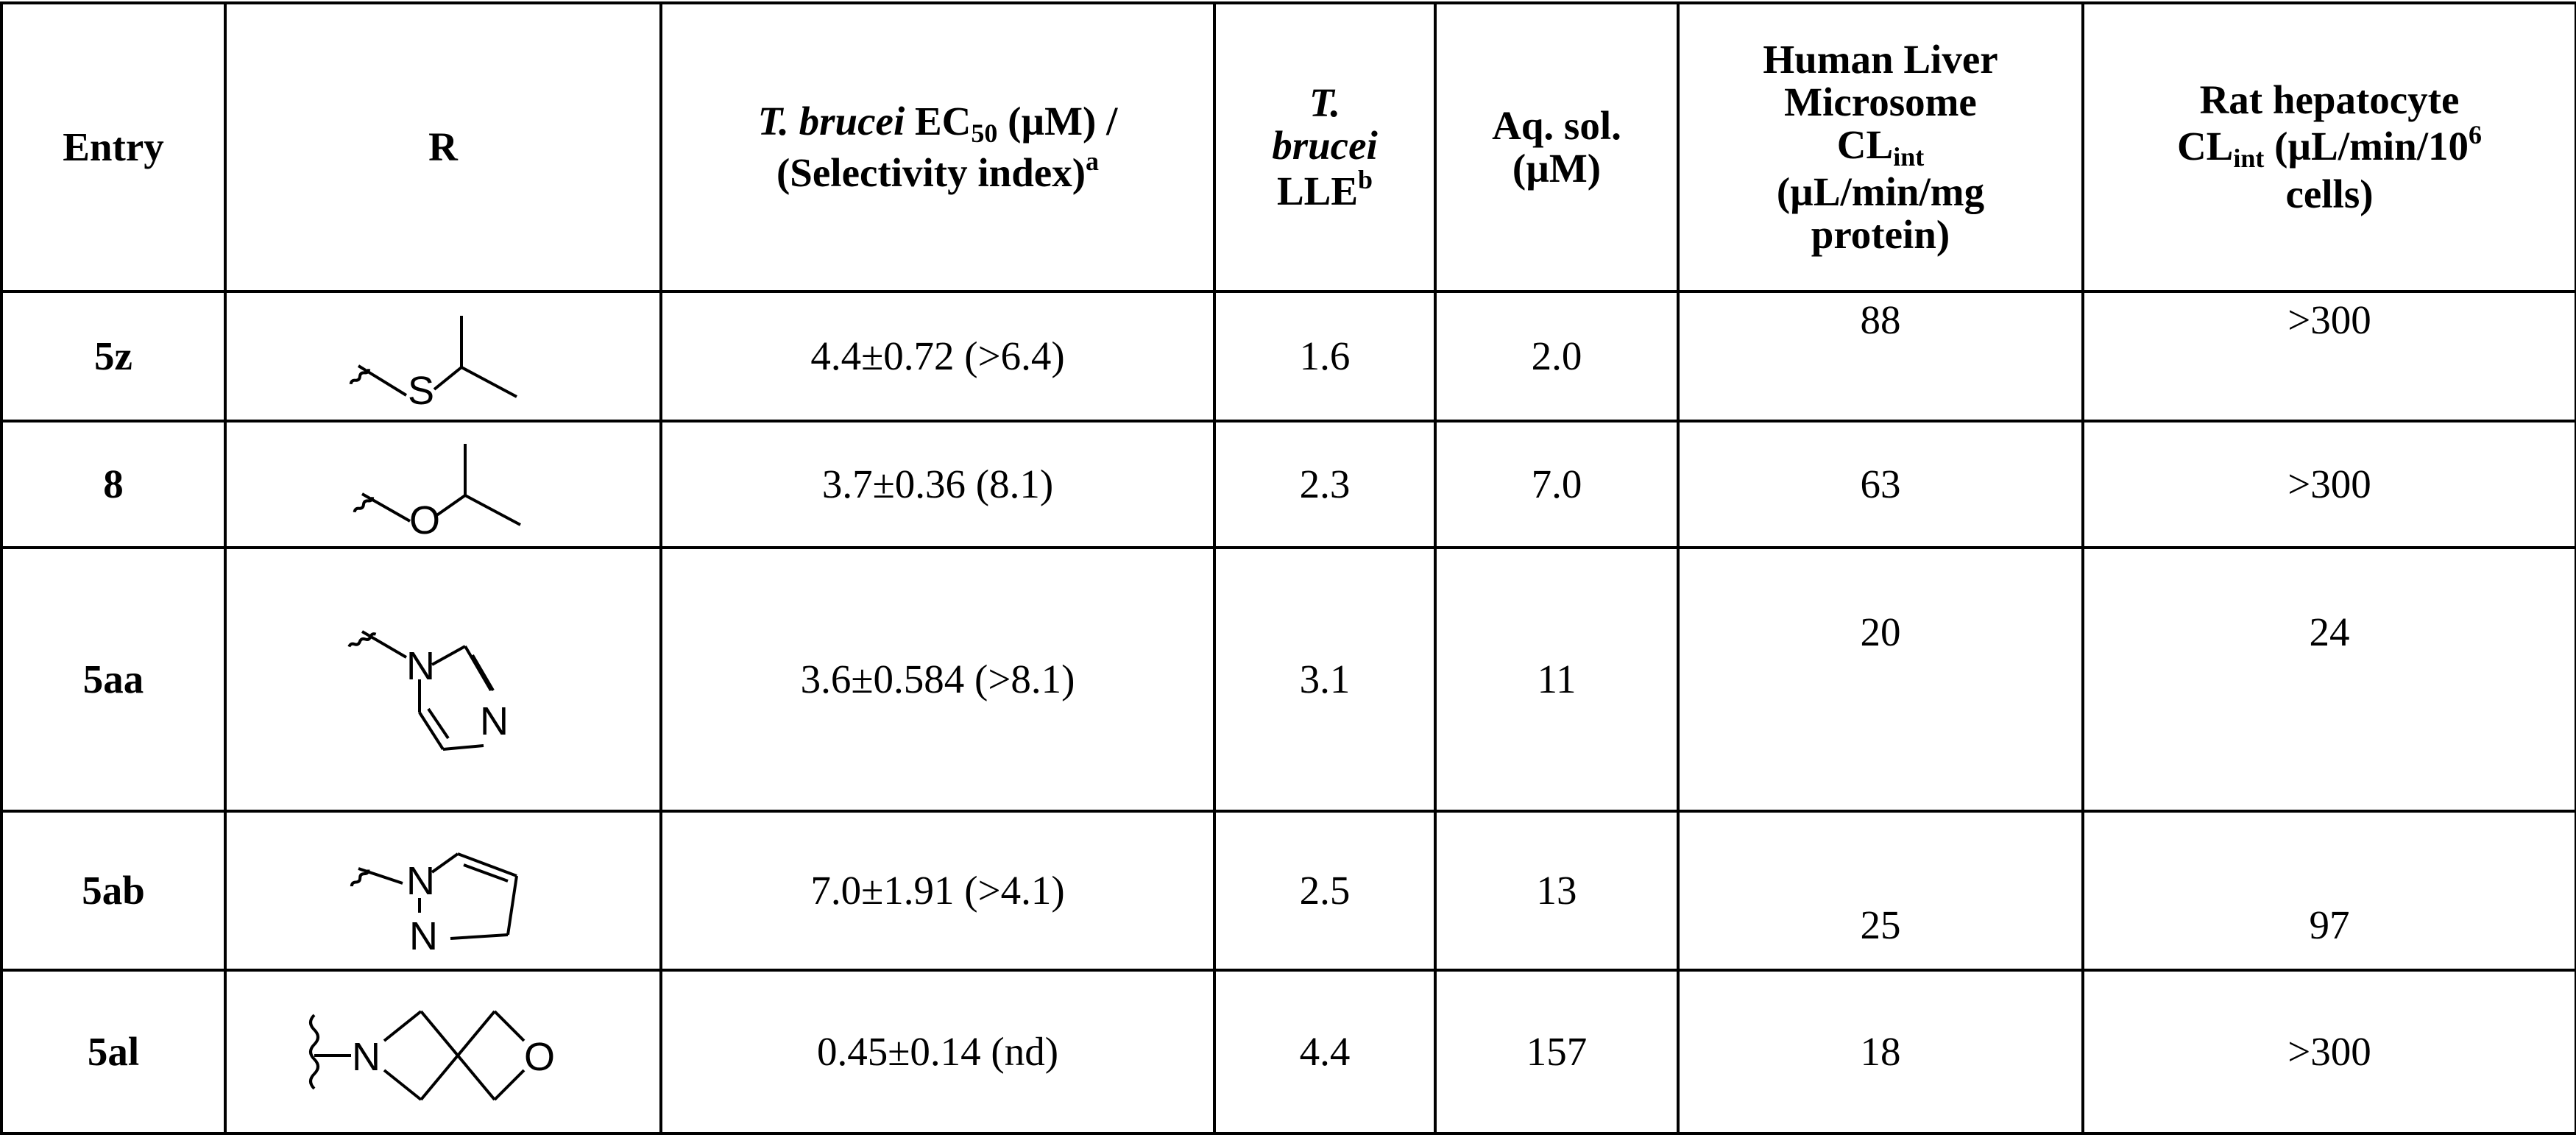 This screenshot has height=1135, width=2576. Describe the element at coordinates (113, 147) in the screenshot. I see `header-entry: Entry` at that location.